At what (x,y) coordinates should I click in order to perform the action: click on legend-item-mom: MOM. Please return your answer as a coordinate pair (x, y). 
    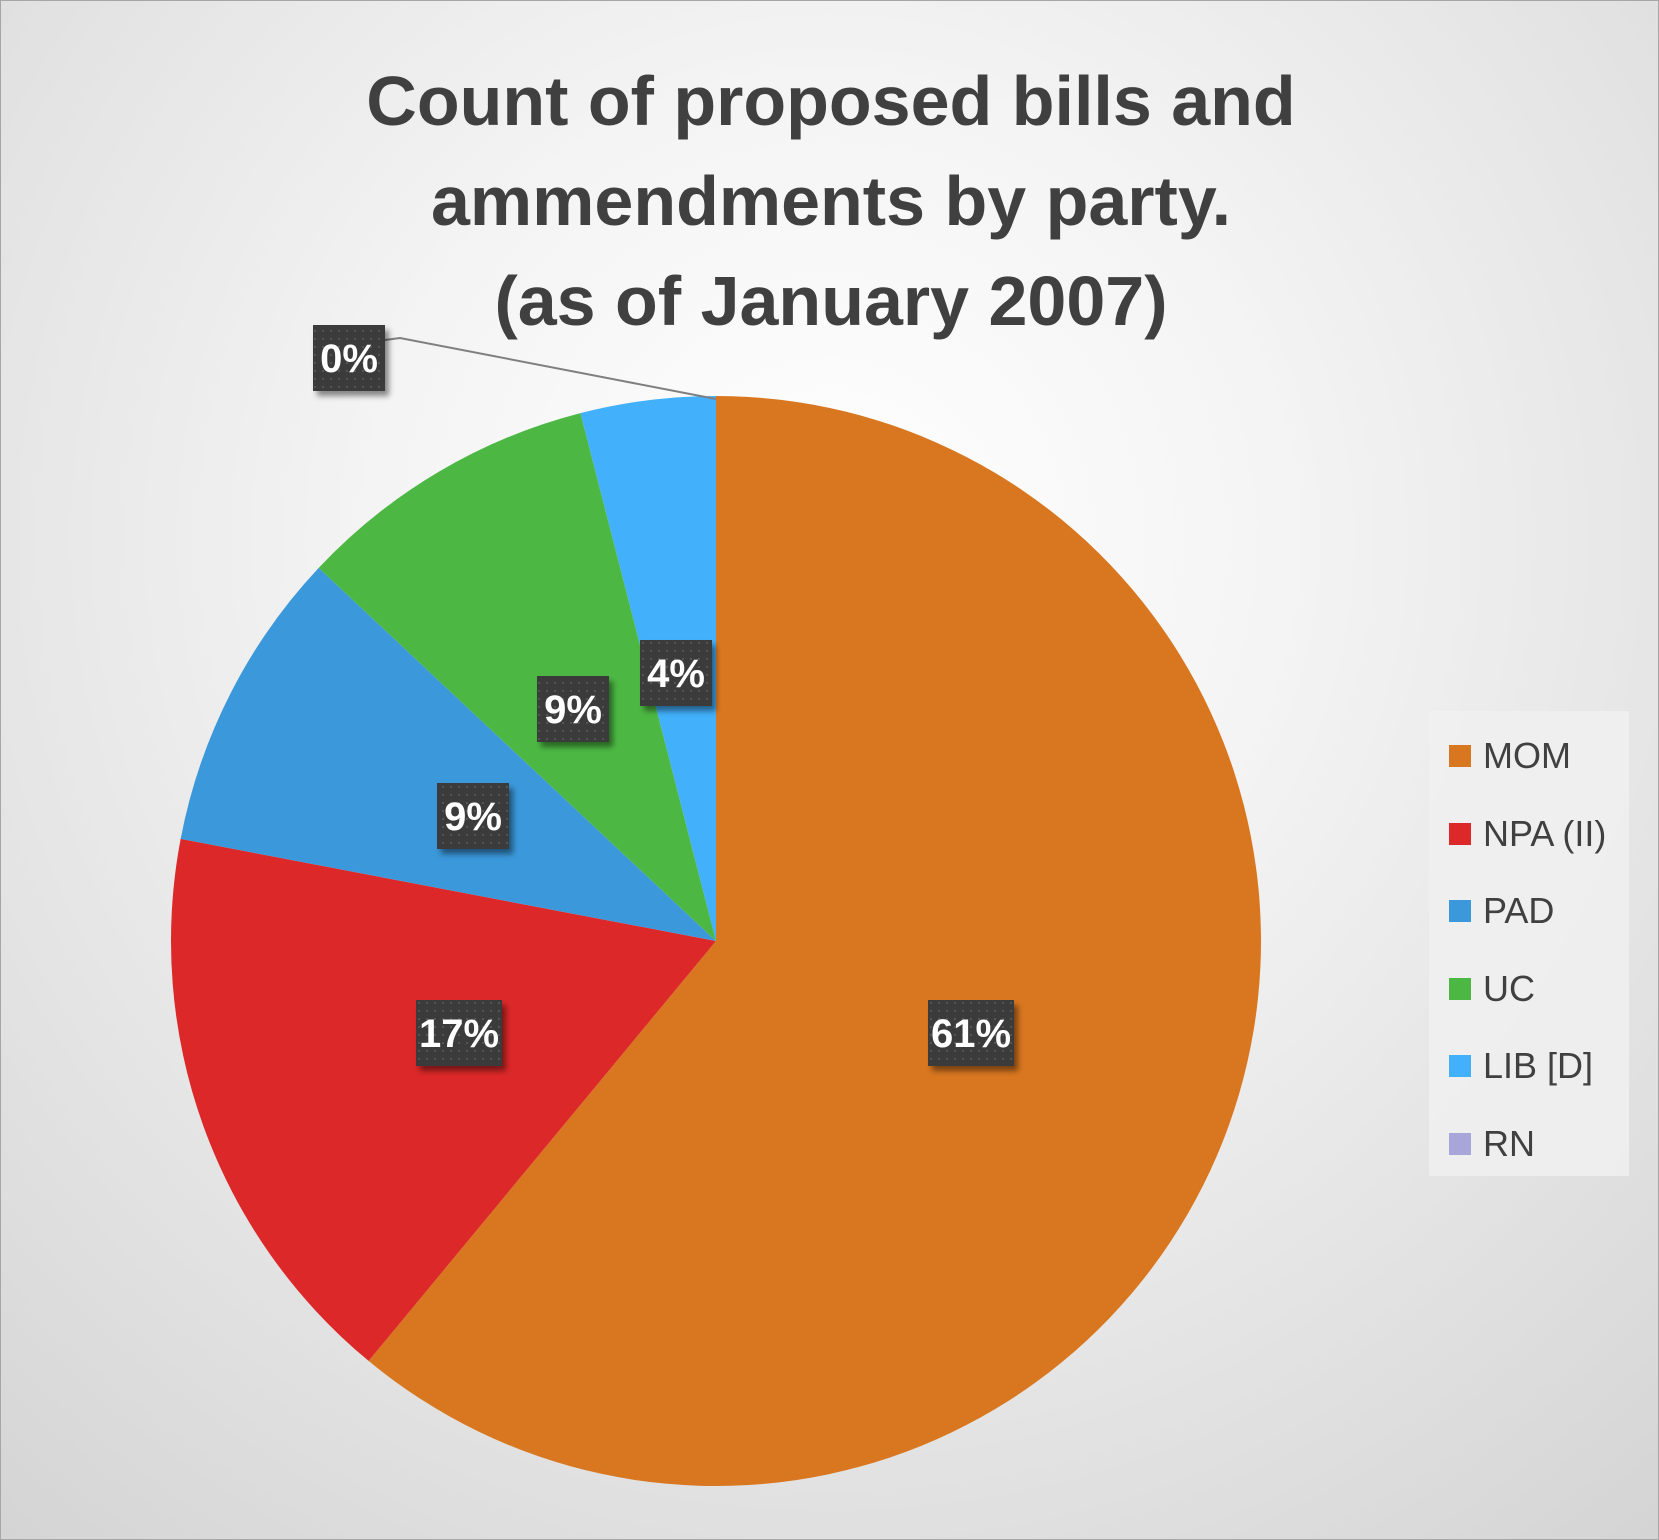
    Looking at the image, I should click on (1510, 756).